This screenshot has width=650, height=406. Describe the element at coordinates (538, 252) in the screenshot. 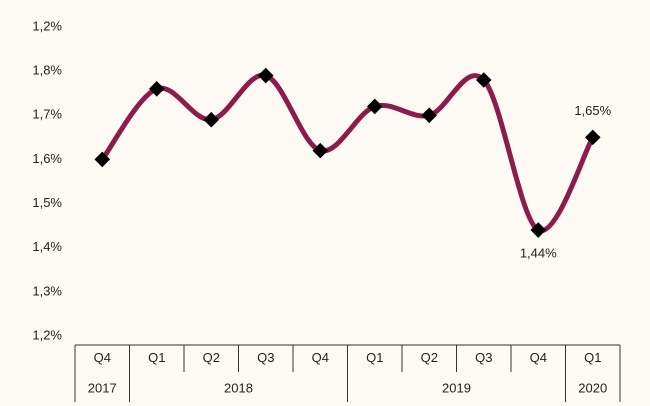

I see `data-label: 1,44%` at that location.